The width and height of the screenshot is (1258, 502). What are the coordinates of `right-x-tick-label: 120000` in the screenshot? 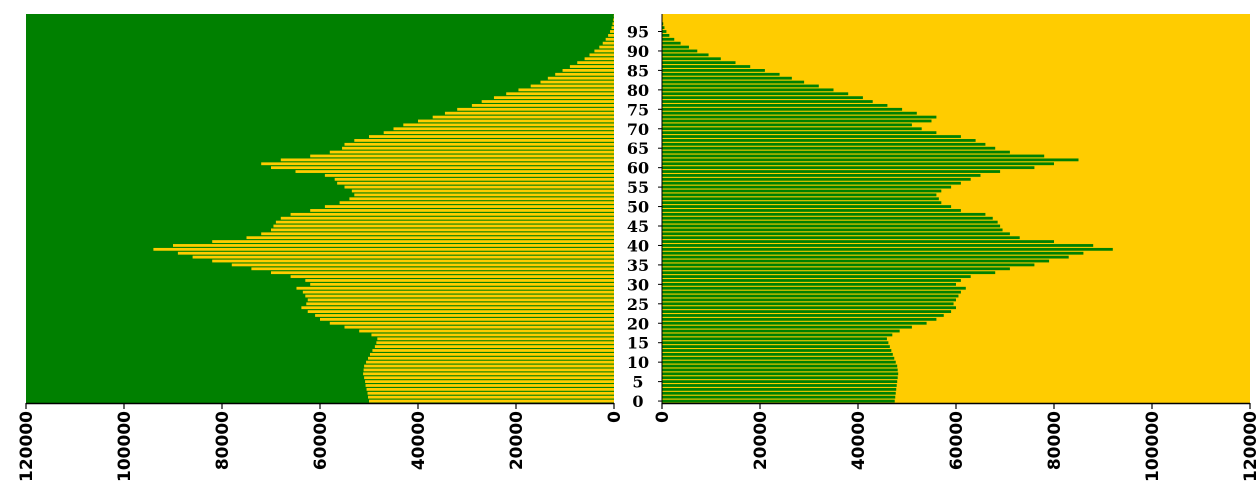 It's located at (1249, 446).